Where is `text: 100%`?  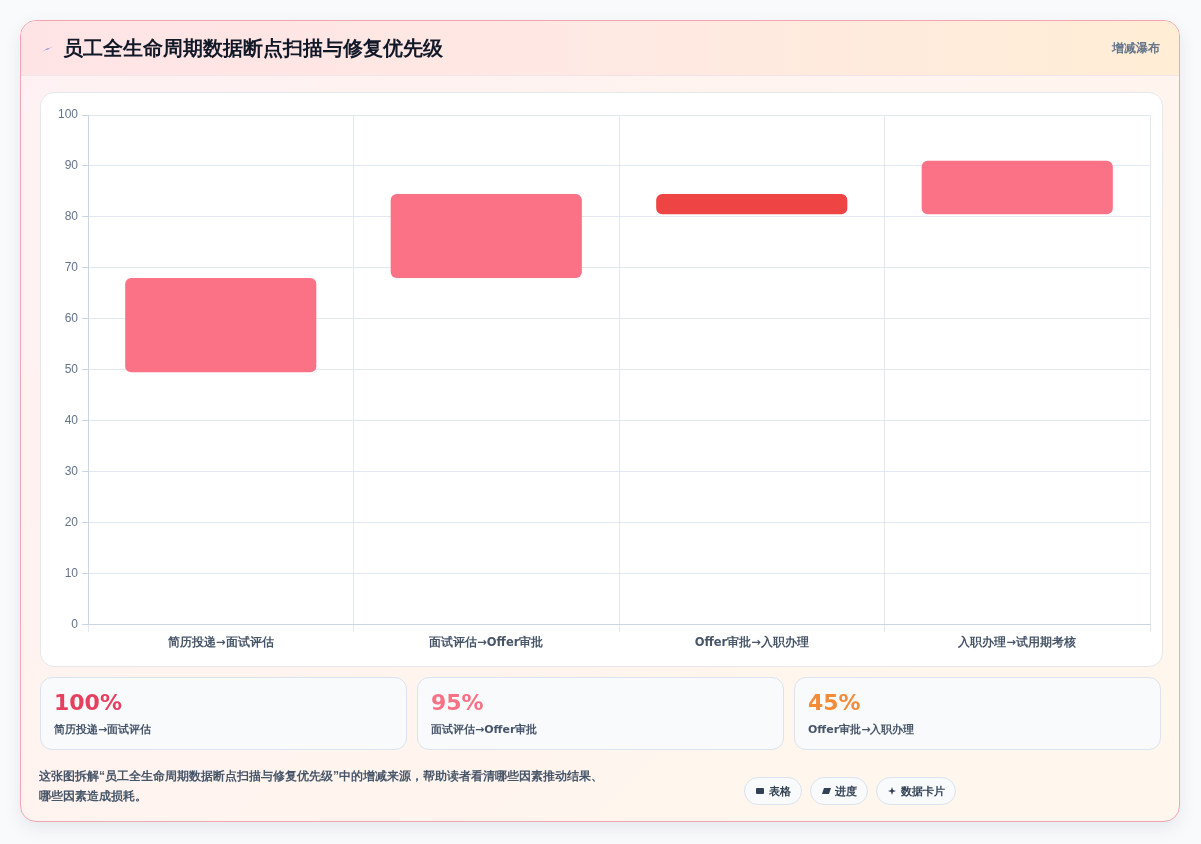 text: 100% is located at coordinates (88, 702).